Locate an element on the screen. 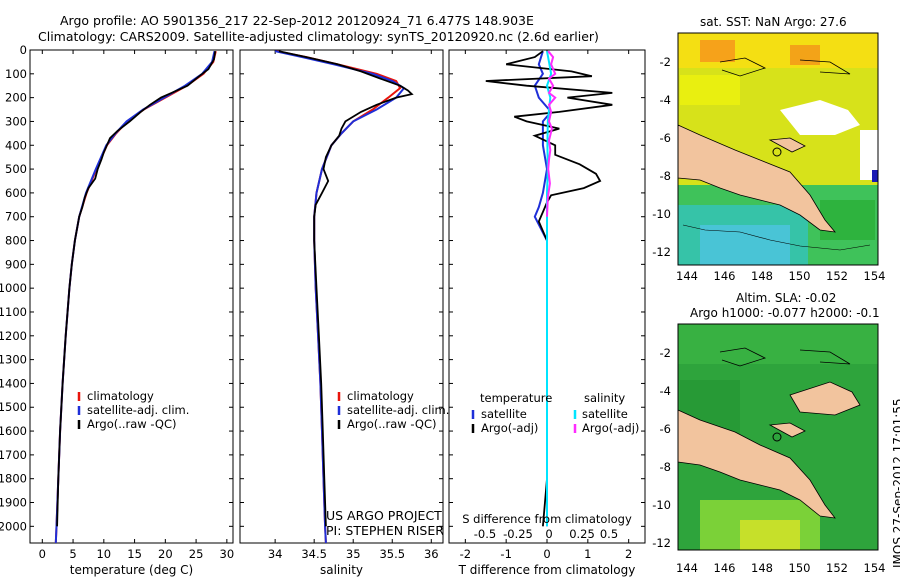 The height and width of the screenshot is (580, 900). series-line-satellite-adj--clim- is located at coordinates (340, 297).